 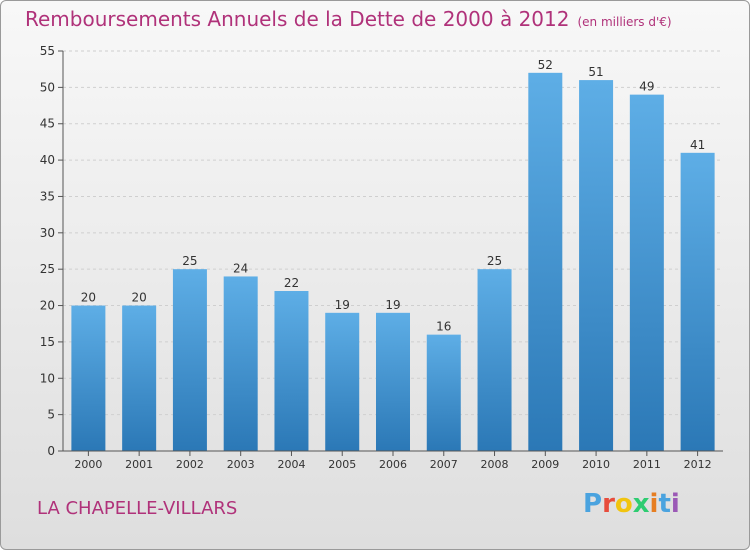 I want to click on data-label-2003: 24, so click(x=240, y=268).